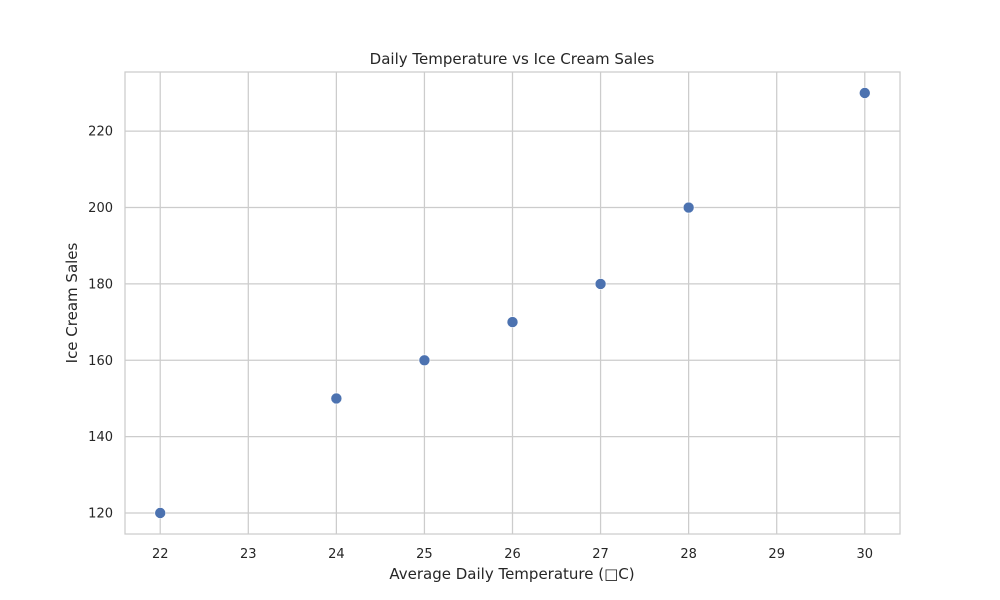  What do you see at coordinates (776, 554) in the screenshot?
I see `x-tick-label: 29` at bounding box center [776, 554].